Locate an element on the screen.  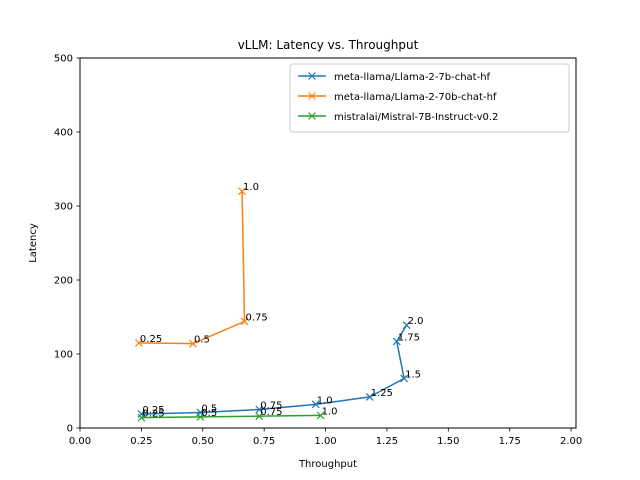
y-tick-label: 400 is located at coordinates (63, 133).